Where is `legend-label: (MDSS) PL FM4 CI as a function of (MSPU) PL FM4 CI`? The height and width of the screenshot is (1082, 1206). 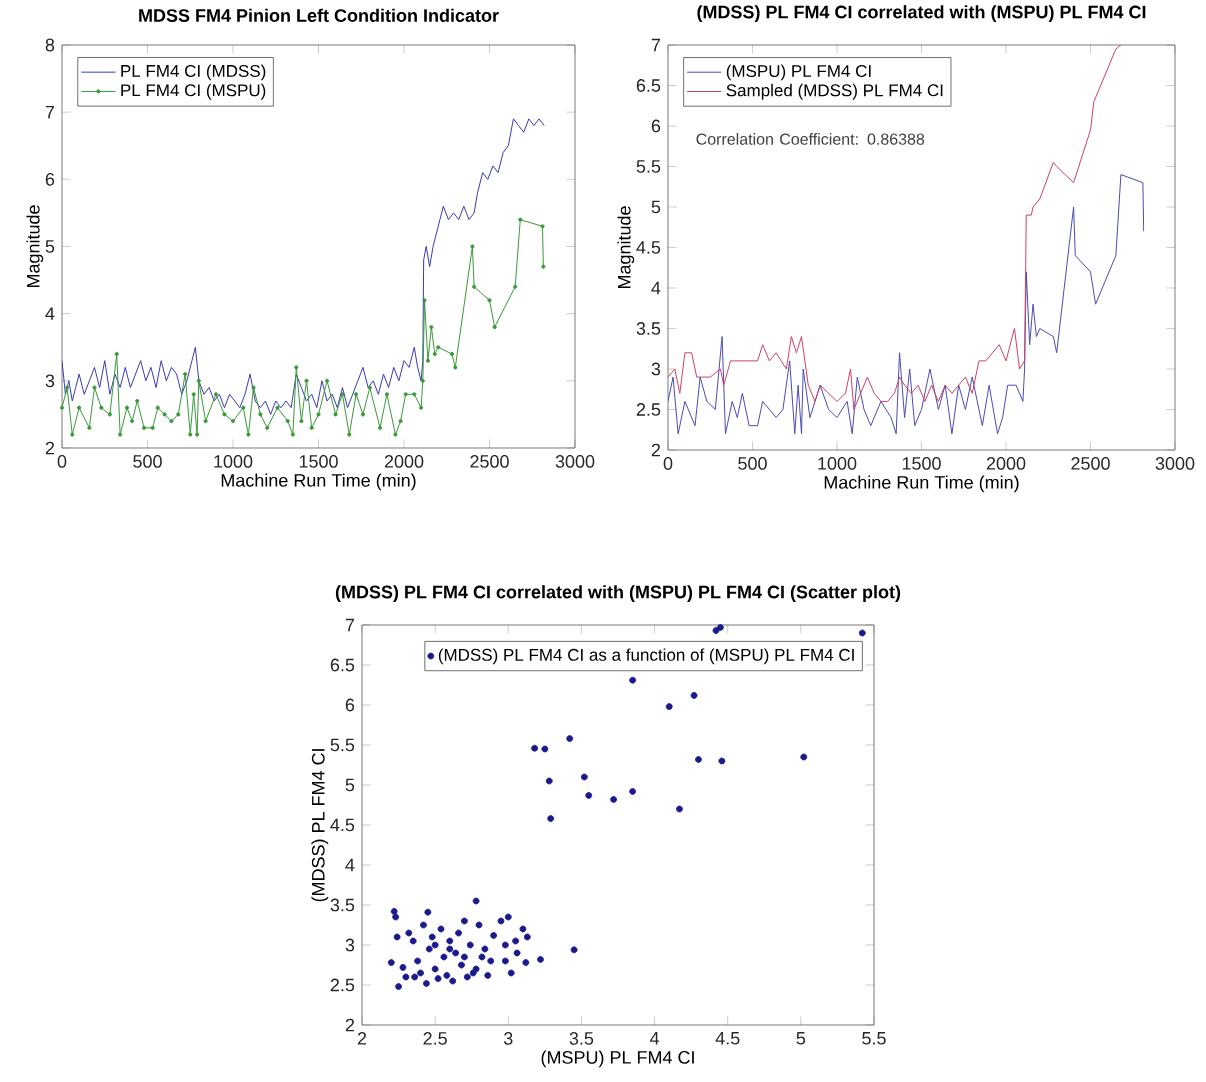
legend-label: (MDSS) PL FM4 CI as a function of (MSPU) PL FM4 CI is located at coordinates (646, 656).